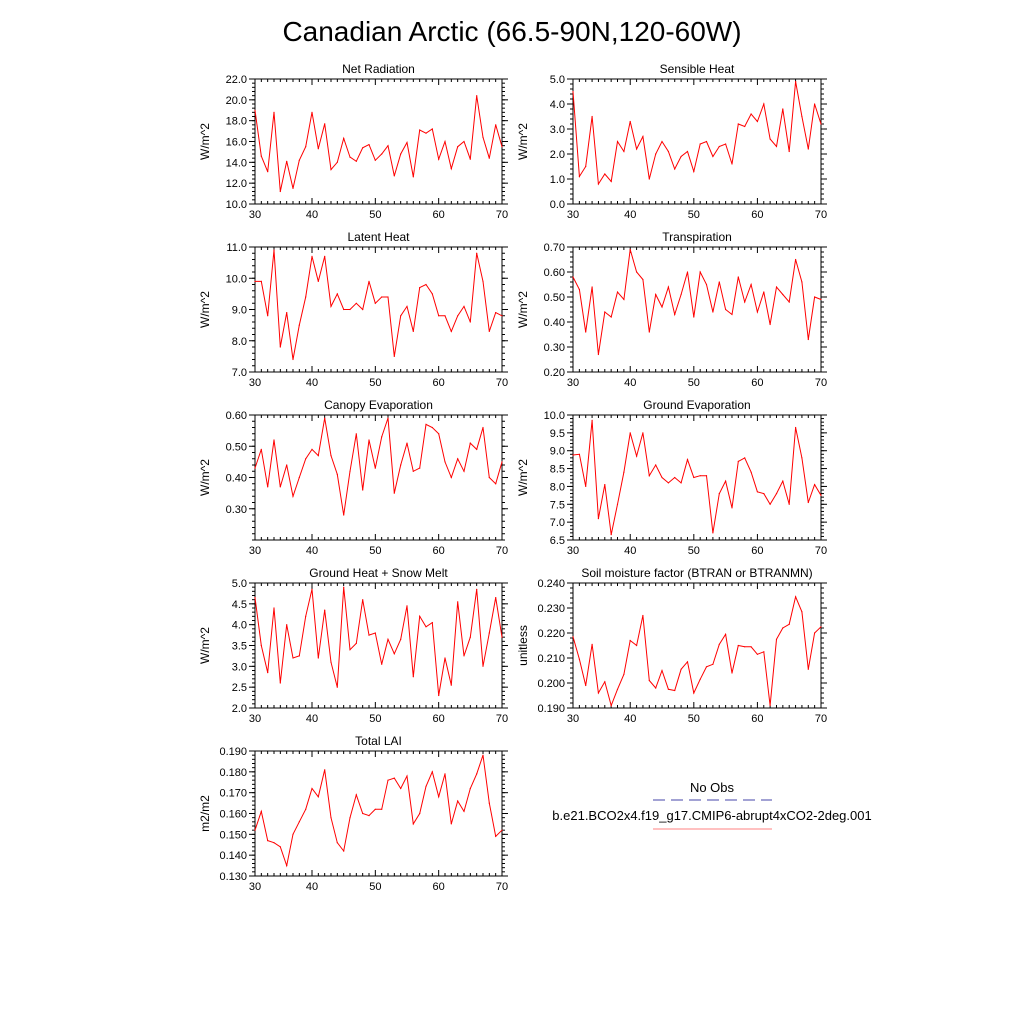 The height and width of the screenshot is (1029, 1024). Describe the element at coordinates (557, 523) in the screenshot. I see `y-tick-label: 7.0` at that location.